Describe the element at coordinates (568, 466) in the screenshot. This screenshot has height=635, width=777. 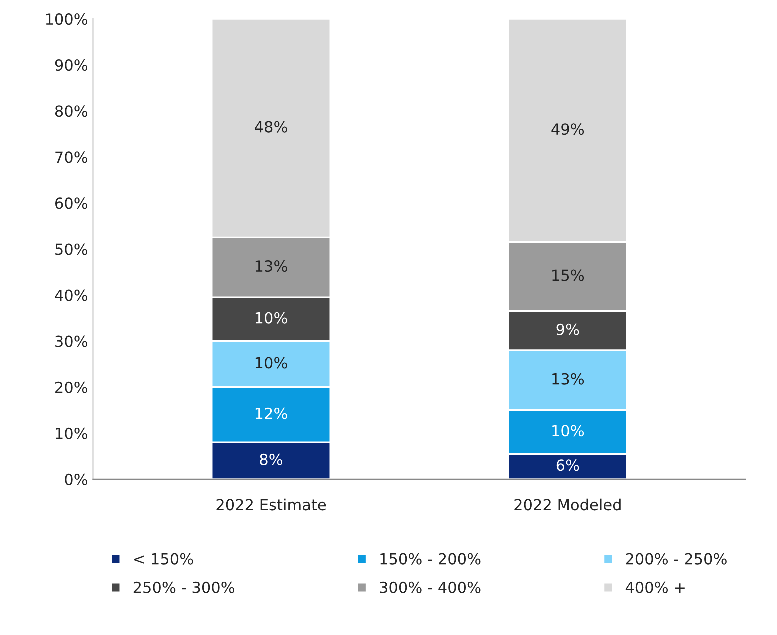
I see `data-label: 6%` at that location.